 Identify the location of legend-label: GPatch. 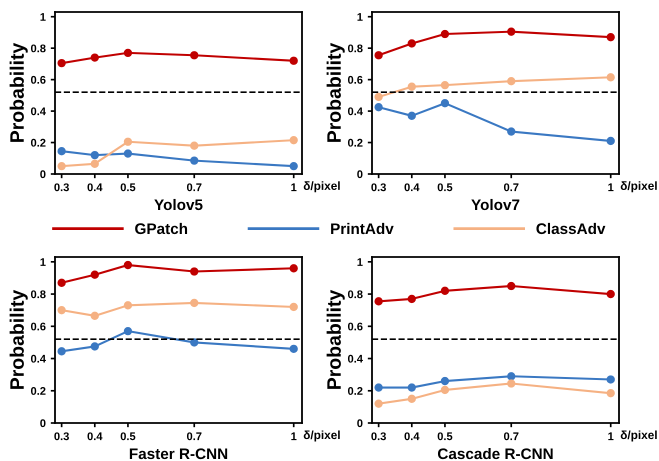
(161, 228).